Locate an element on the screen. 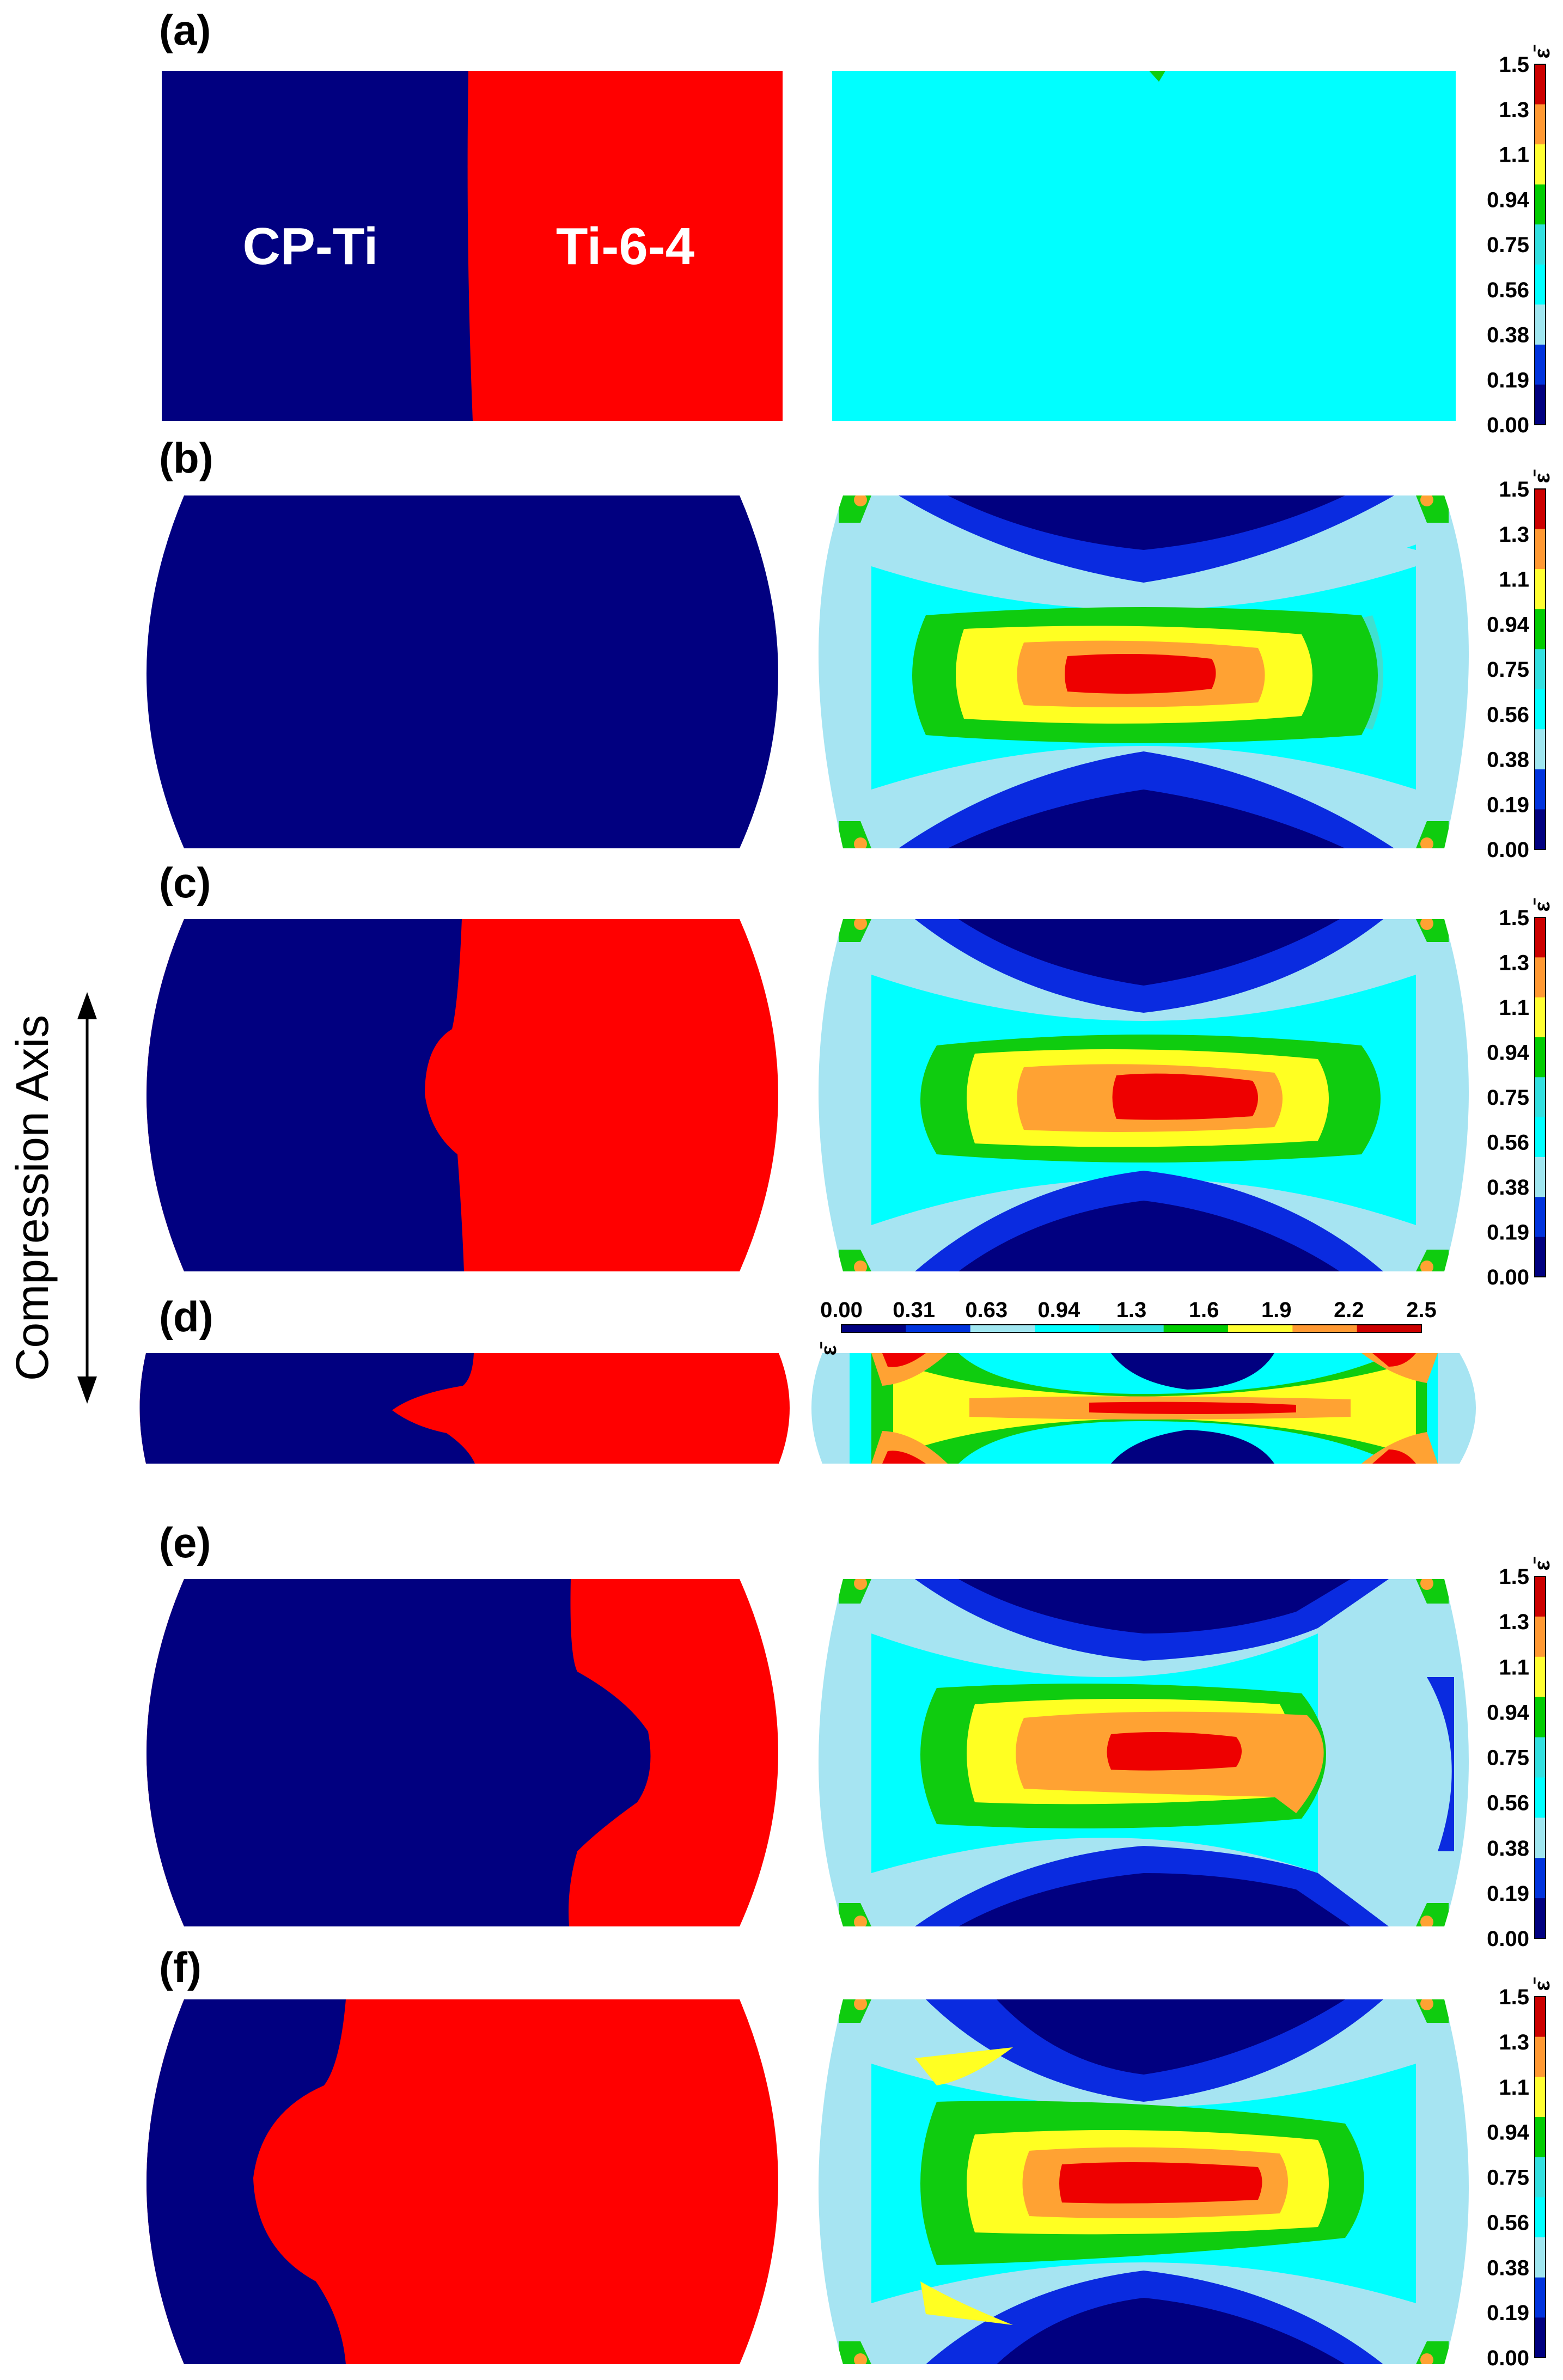 Image resolution: width=1563 pixels, height=2380 pixels. panel-label-a: (a) is located at coordinates (185, 30).